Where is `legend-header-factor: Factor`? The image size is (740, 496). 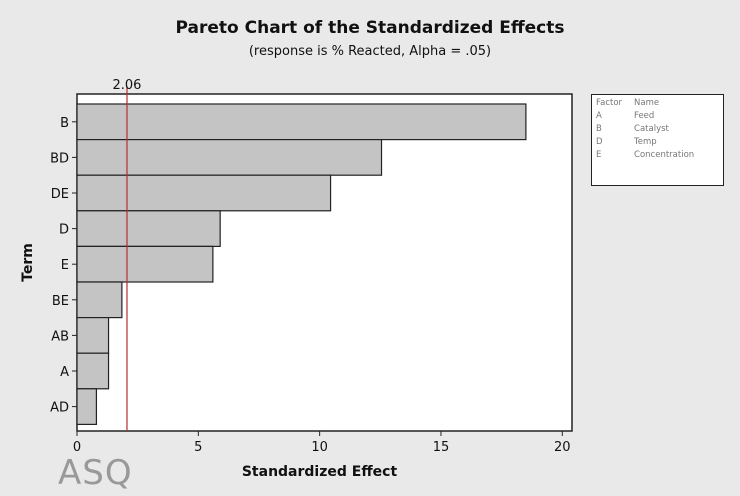 legend-header-factor: Factor is located at coordinates (609, 103).